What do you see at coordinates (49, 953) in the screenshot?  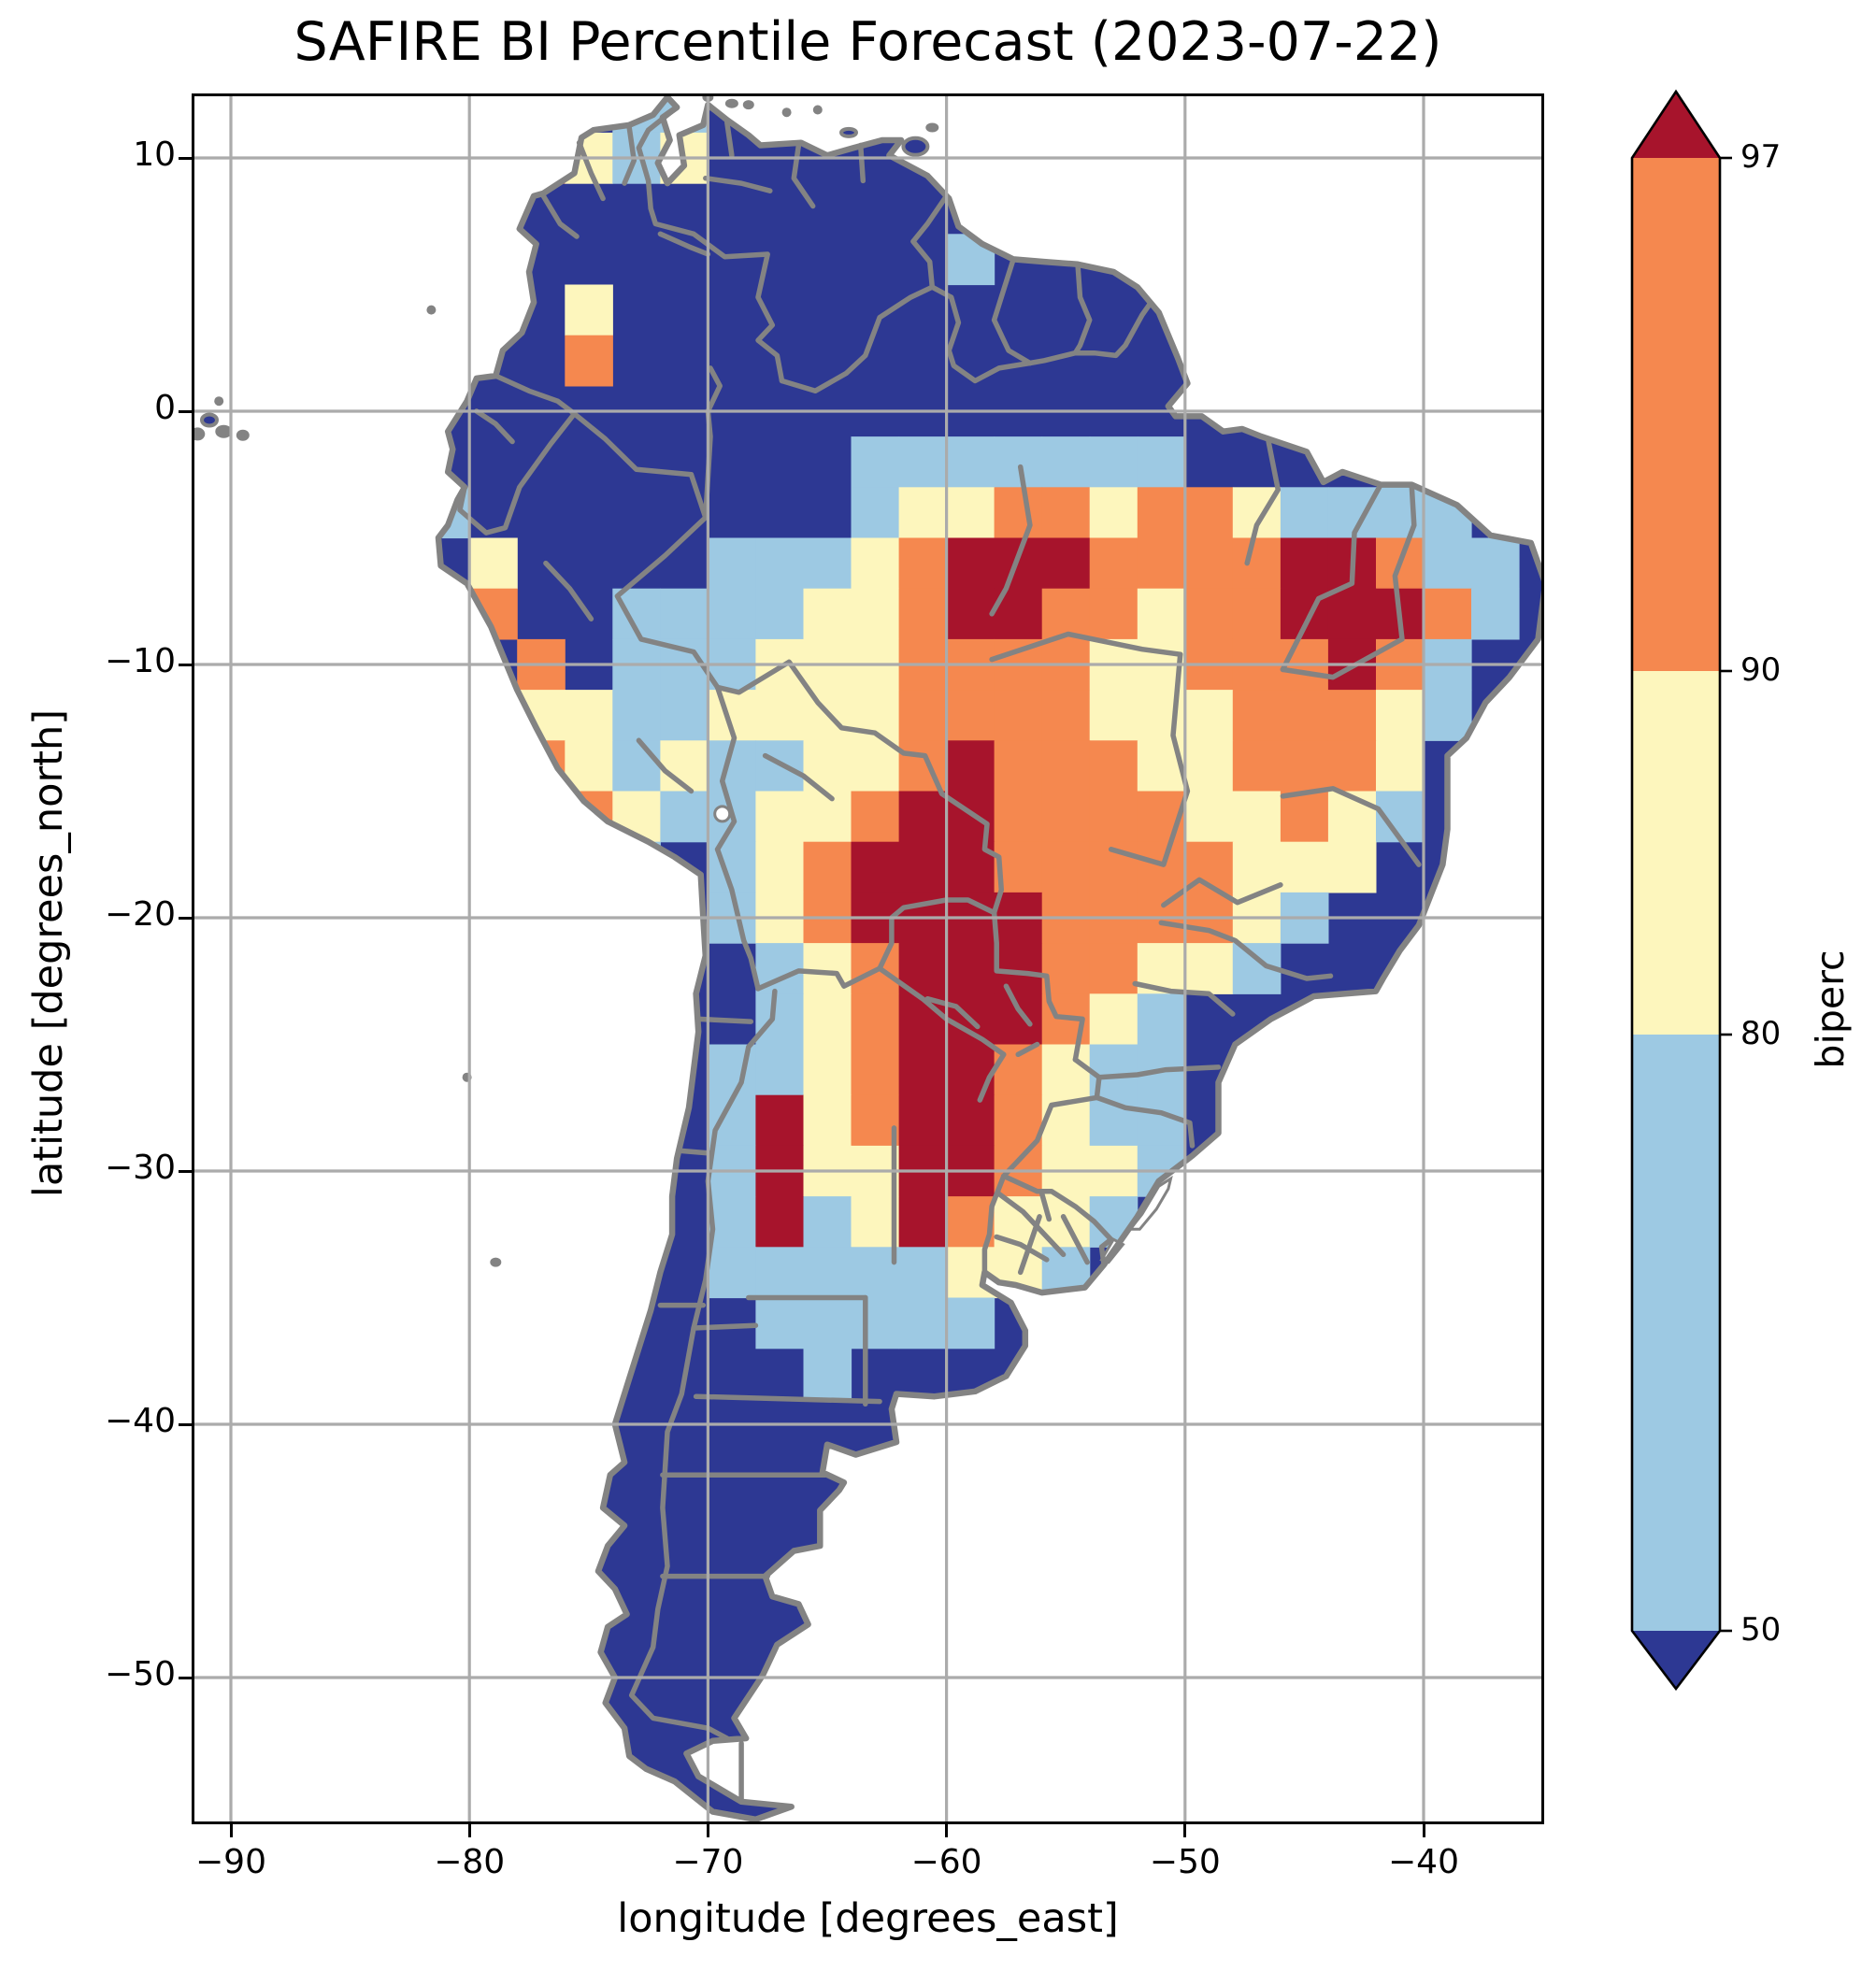 I see `y-axis-label: latitude [degrees_north]` at bounding box center [49, 953].